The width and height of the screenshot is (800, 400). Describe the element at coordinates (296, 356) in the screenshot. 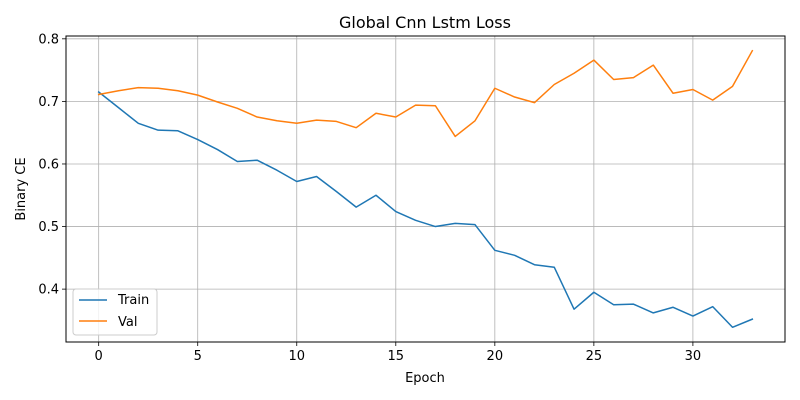

I see `x-tick-label: 10` at that location.